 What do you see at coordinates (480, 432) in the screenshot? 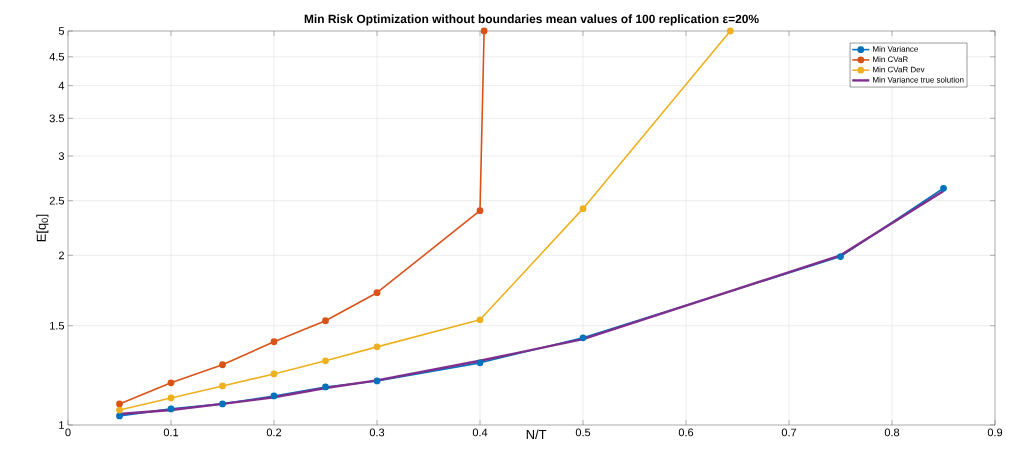
I see `x-tick-label: 0.4` at bounding box center [480, 432].